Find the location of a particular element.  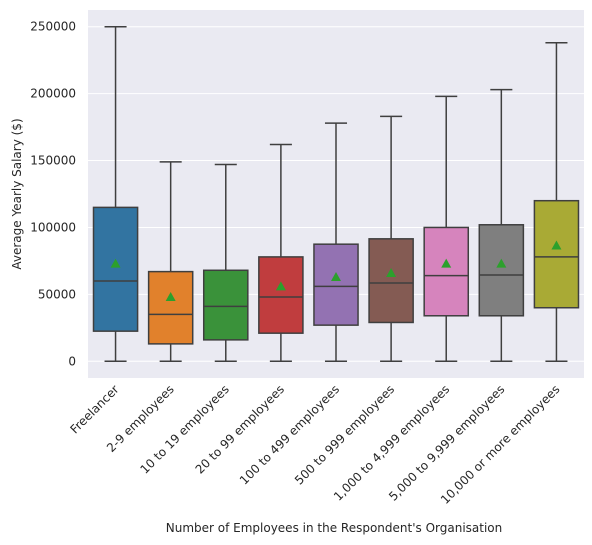

y-tick-label: 50000 is located at coordinates (57, 294).